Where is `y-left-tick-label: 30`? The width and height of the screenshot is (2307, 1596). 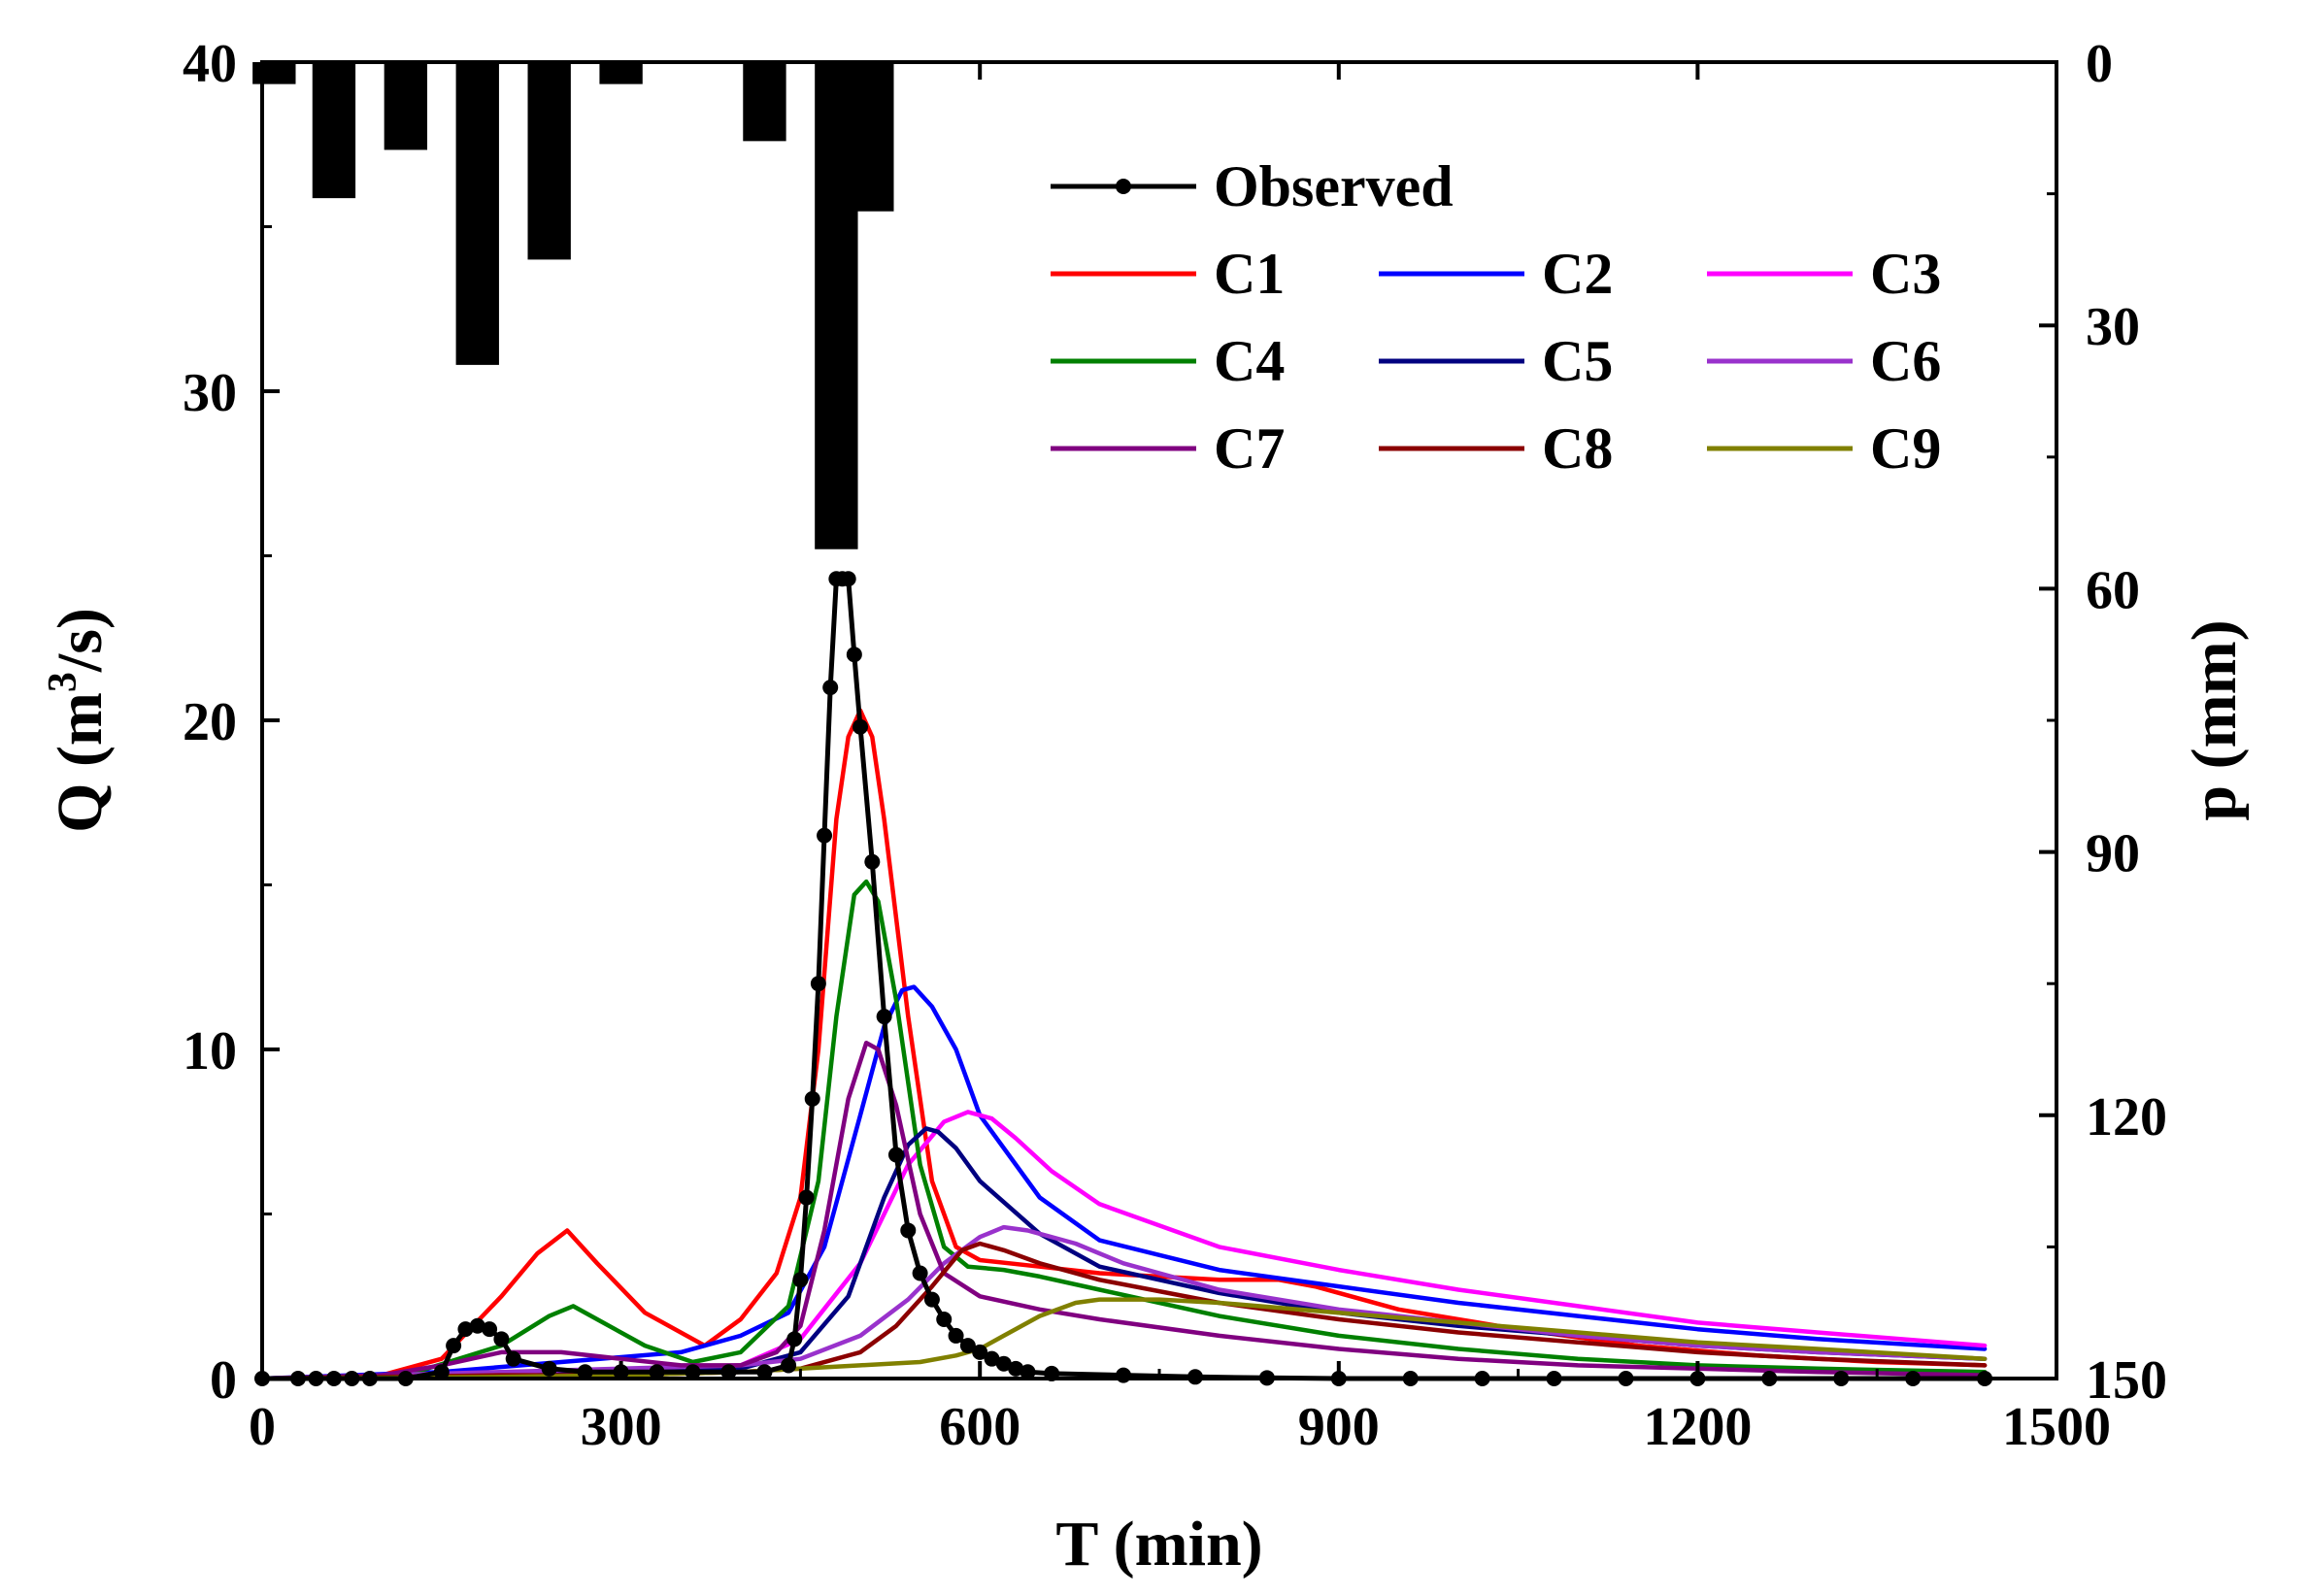 y-left-tick-label: 30 is located at coordinates (210, 393).